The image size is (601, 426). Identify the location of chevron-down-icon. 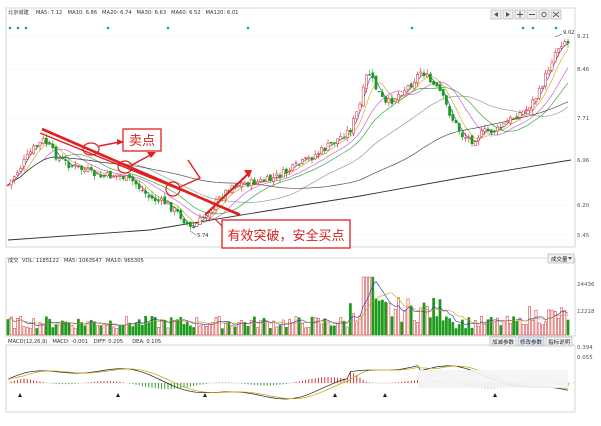
(570, 258).